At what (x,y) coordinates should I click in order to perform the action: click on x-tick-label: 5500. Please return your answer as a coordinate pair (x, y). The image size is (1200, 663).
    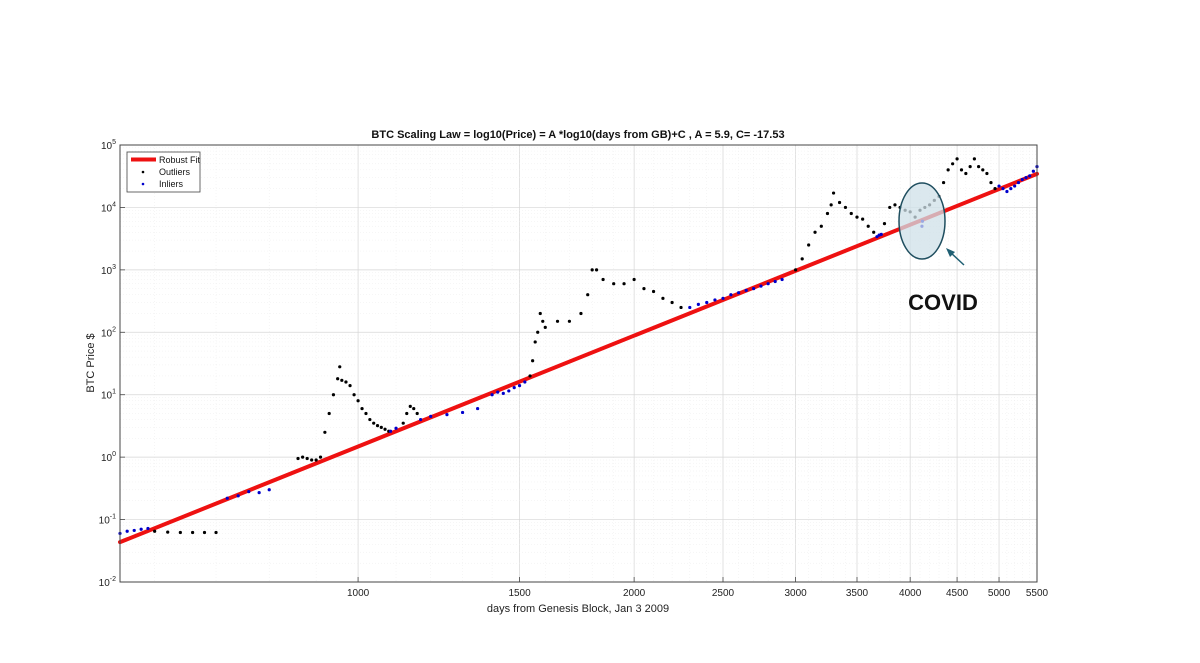
    Looking at the image, I should click on (1037, 593).